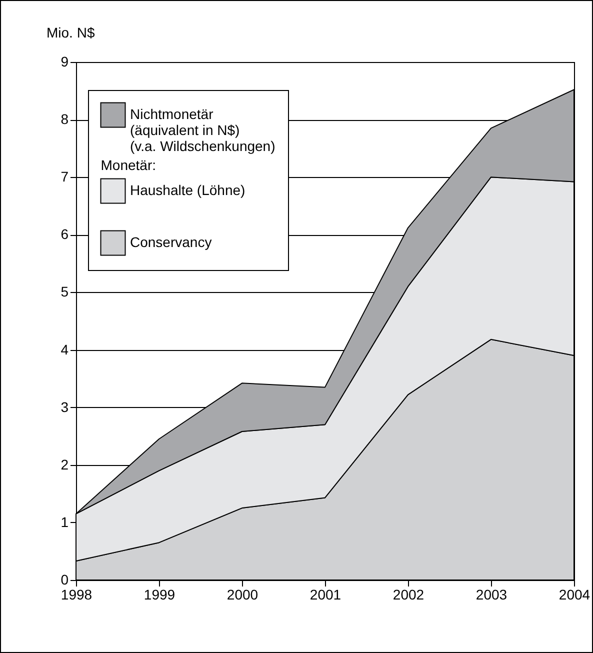 Image resolution: width=593 pixels, height=653 pixels. I want to click on x-tick-label: 2003, so click(492, 594).